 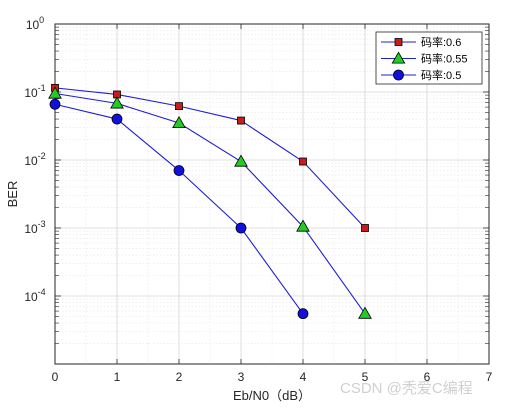 What do you see at coordinates (272, 395) in the screenshot?
I see `x-axis-label: Eb/N0（dB）` at bounding box center [272, 395].